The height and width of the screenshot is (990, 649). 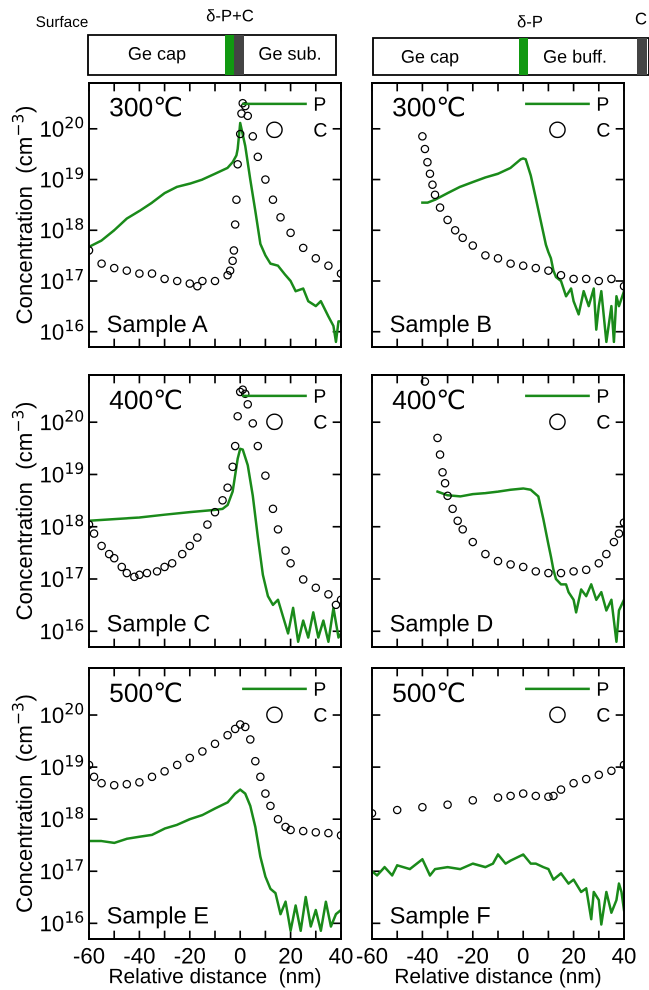 What do you see at coordinates (158, 917) in the screenshot?
I see `annotation: Sample E` at bounding box center [158, 917].